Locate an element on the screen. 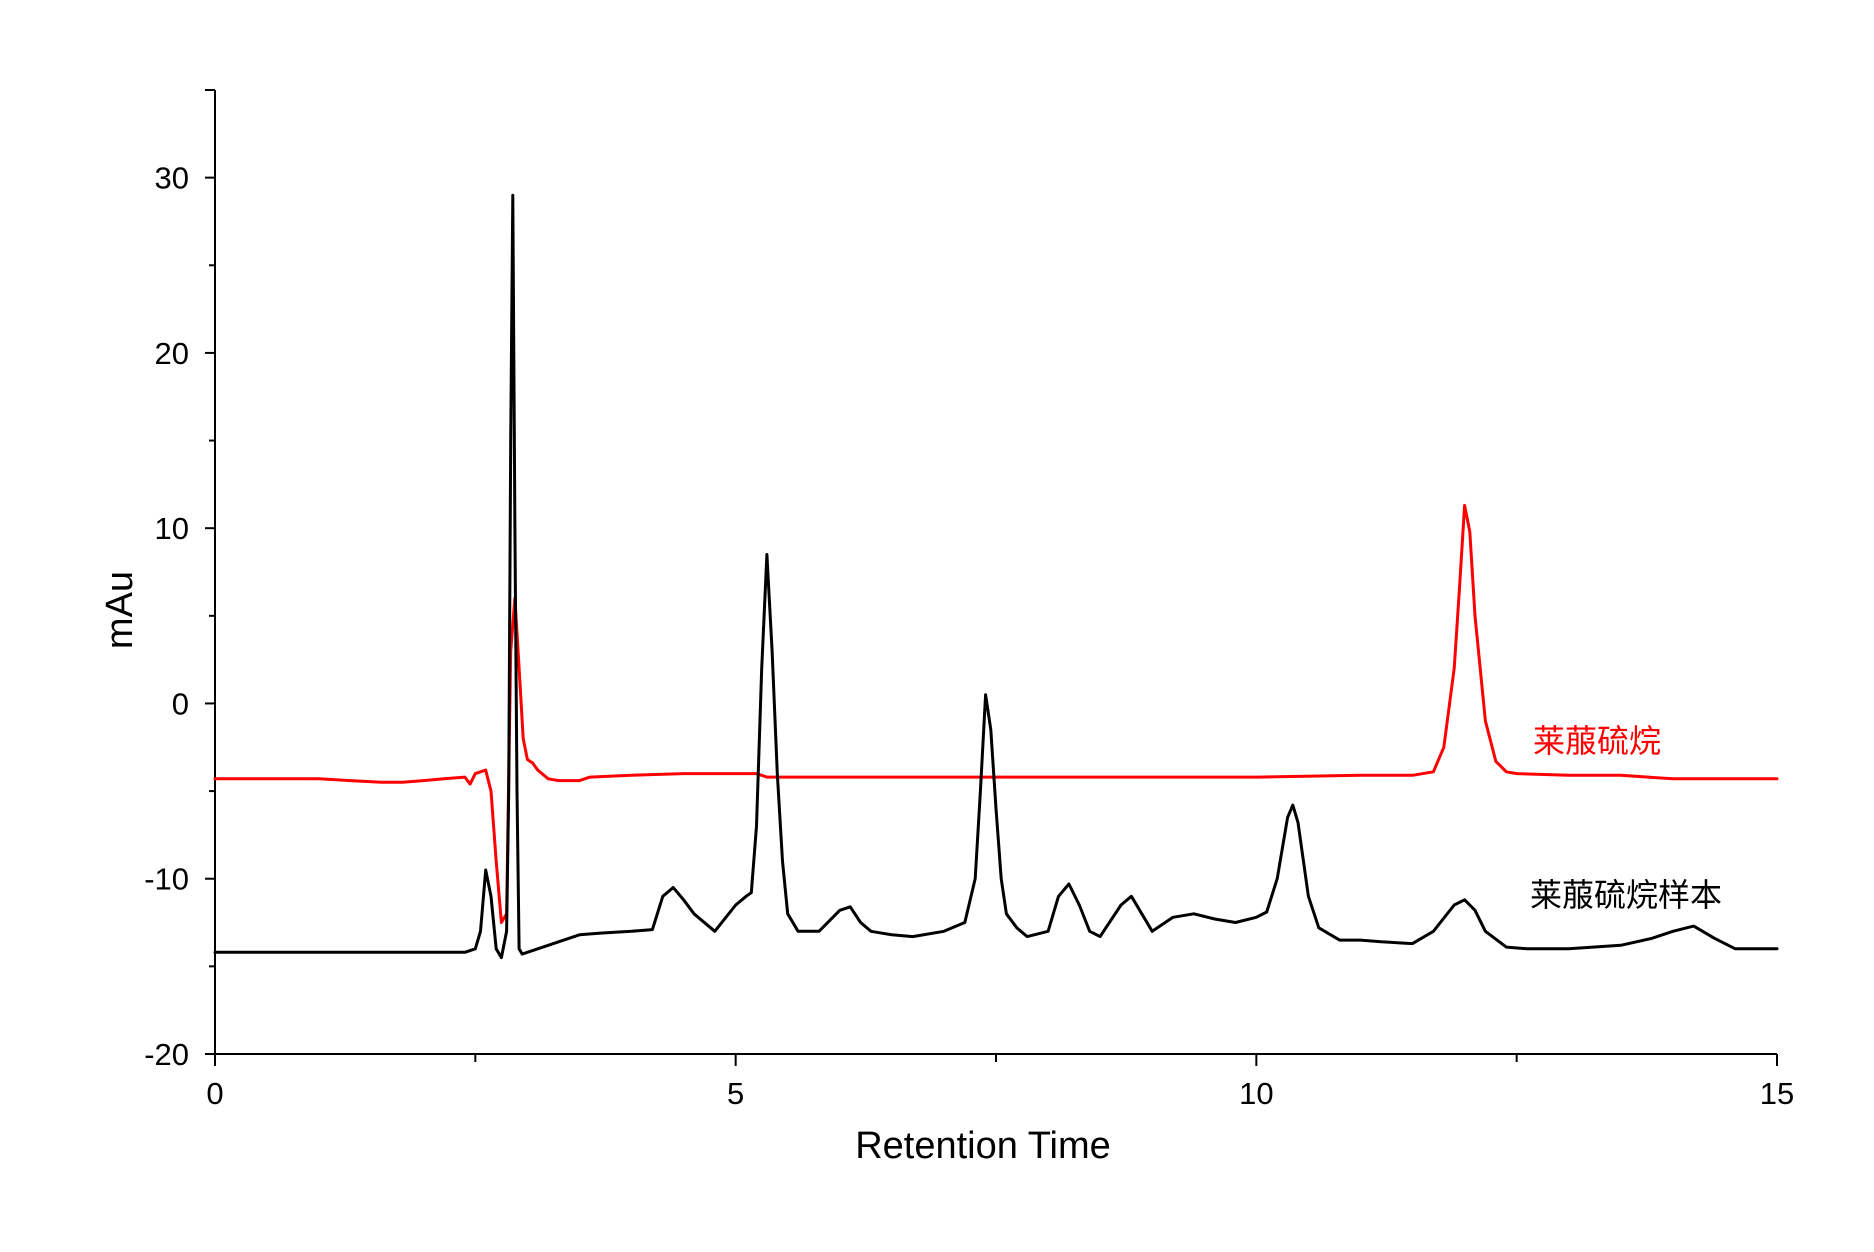  y-tick-label: 10 is located at coordinates (172, 528).